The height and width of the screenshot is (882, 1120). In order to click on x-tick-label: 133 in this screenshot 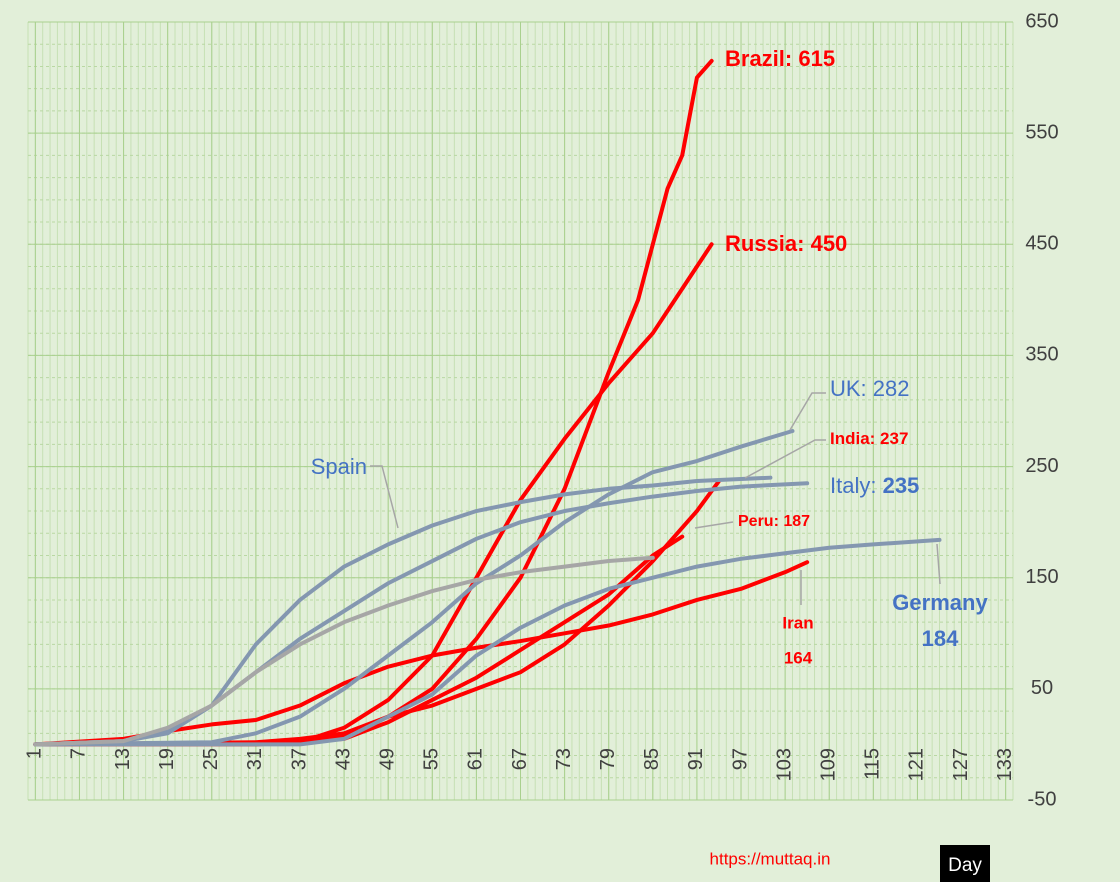, I will do `click(1005, 764)`.